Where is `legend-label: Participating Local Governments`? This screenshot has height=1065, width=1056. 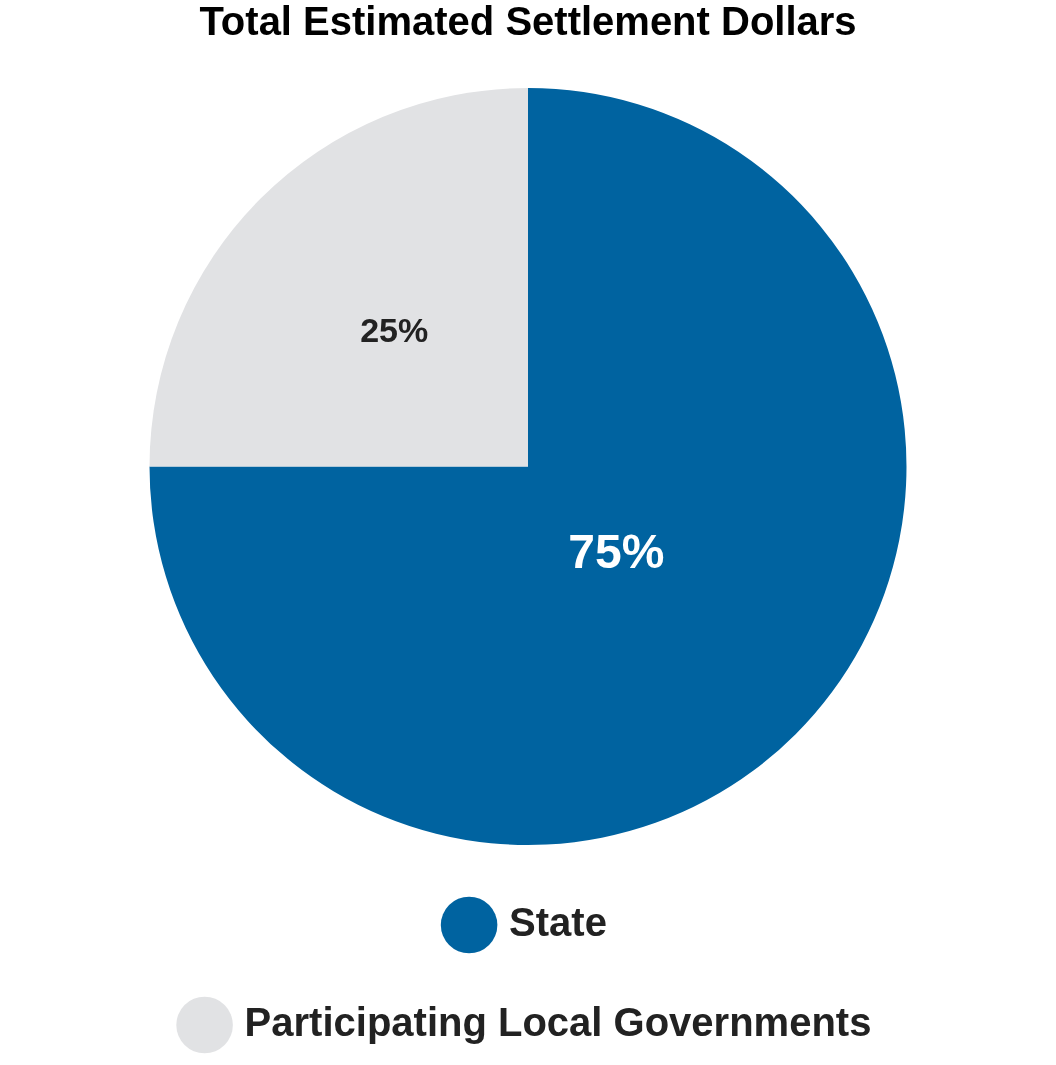 legend-label: Participating Local Governments is located at coordinates (558, 1022).